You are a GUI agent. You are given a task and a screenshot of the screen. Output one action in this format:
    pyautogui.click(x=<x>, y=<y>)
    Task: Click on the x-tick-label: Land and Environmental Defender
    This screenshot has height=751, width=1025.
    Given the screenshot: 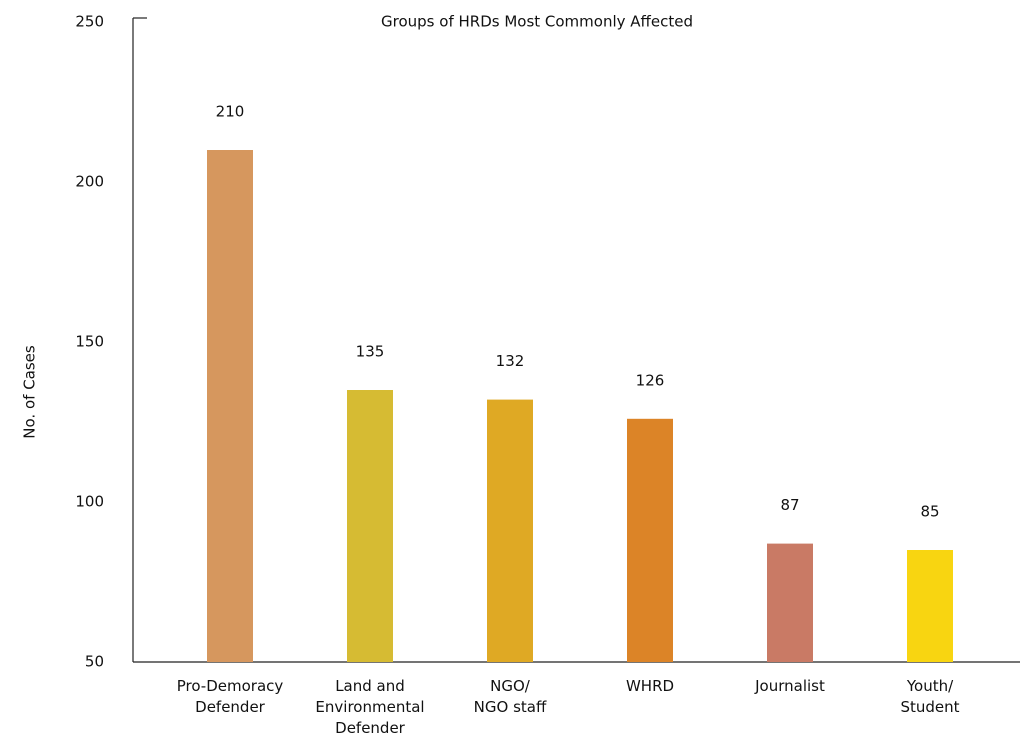 What is the action you would take?
    pyautogui.click(x=370, y=707)
    